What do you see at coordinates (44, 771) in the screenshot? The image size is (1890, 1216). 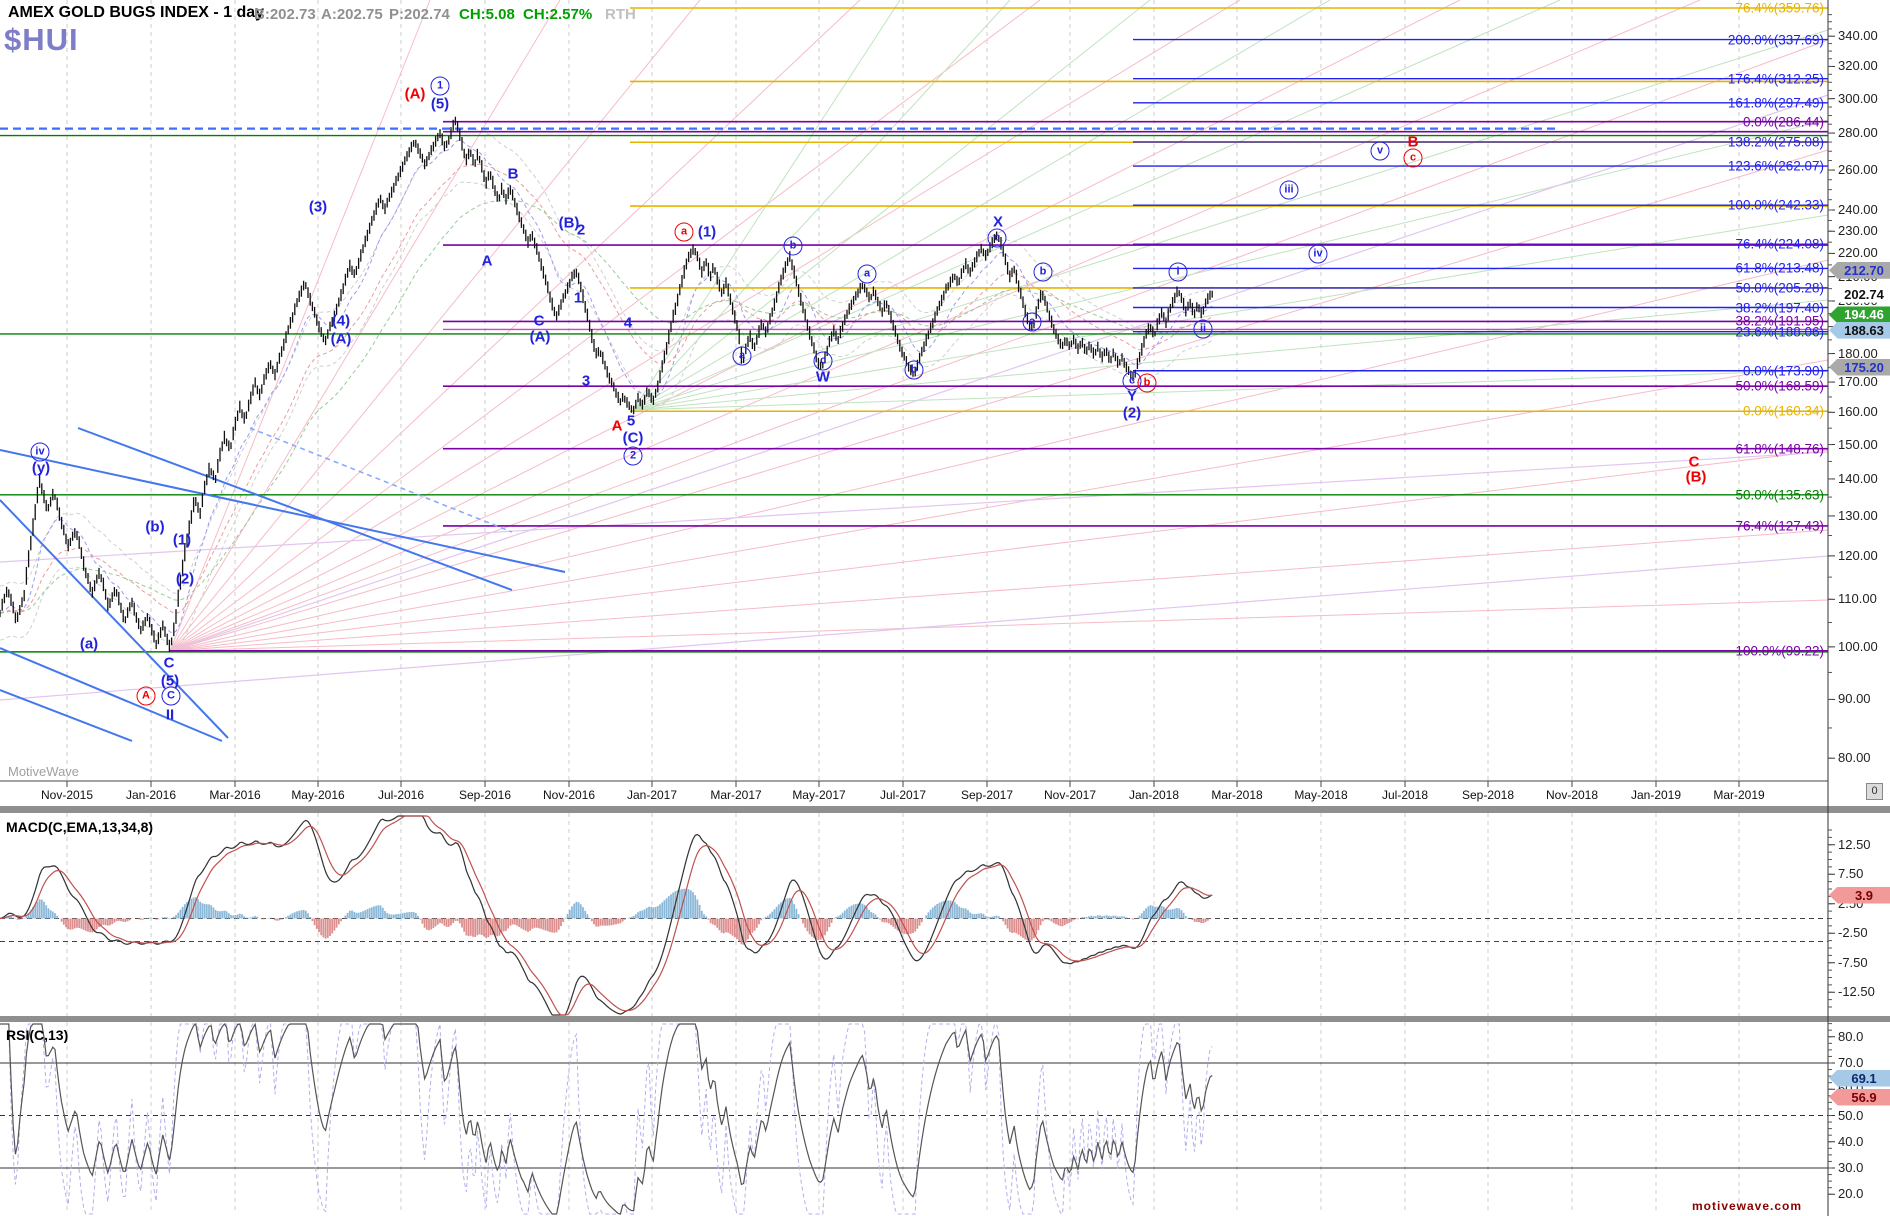 I see `app-watermark: MotiveWave` at bounding box center [44, 771].